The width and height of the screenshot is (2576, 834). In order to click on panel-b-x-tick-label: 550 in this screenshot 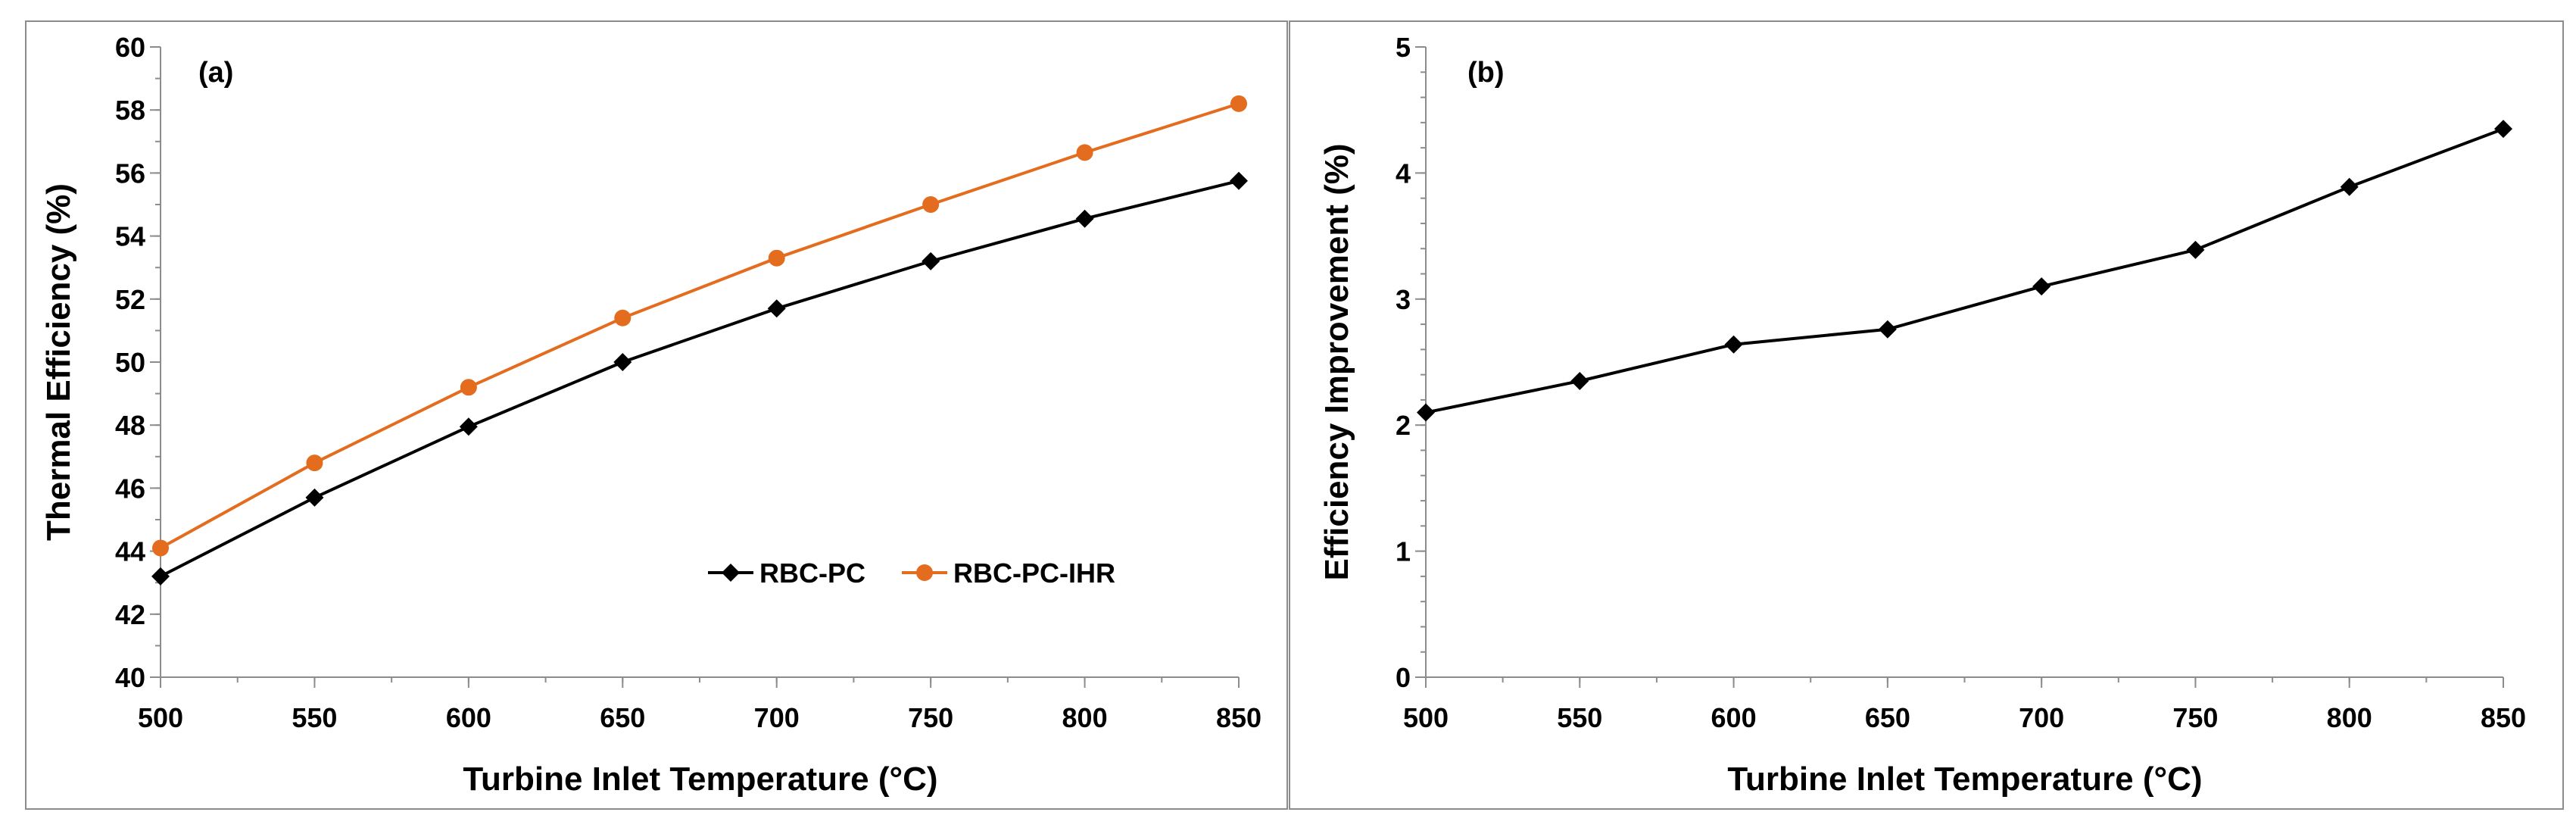, I will do `click(1579, 717)`.